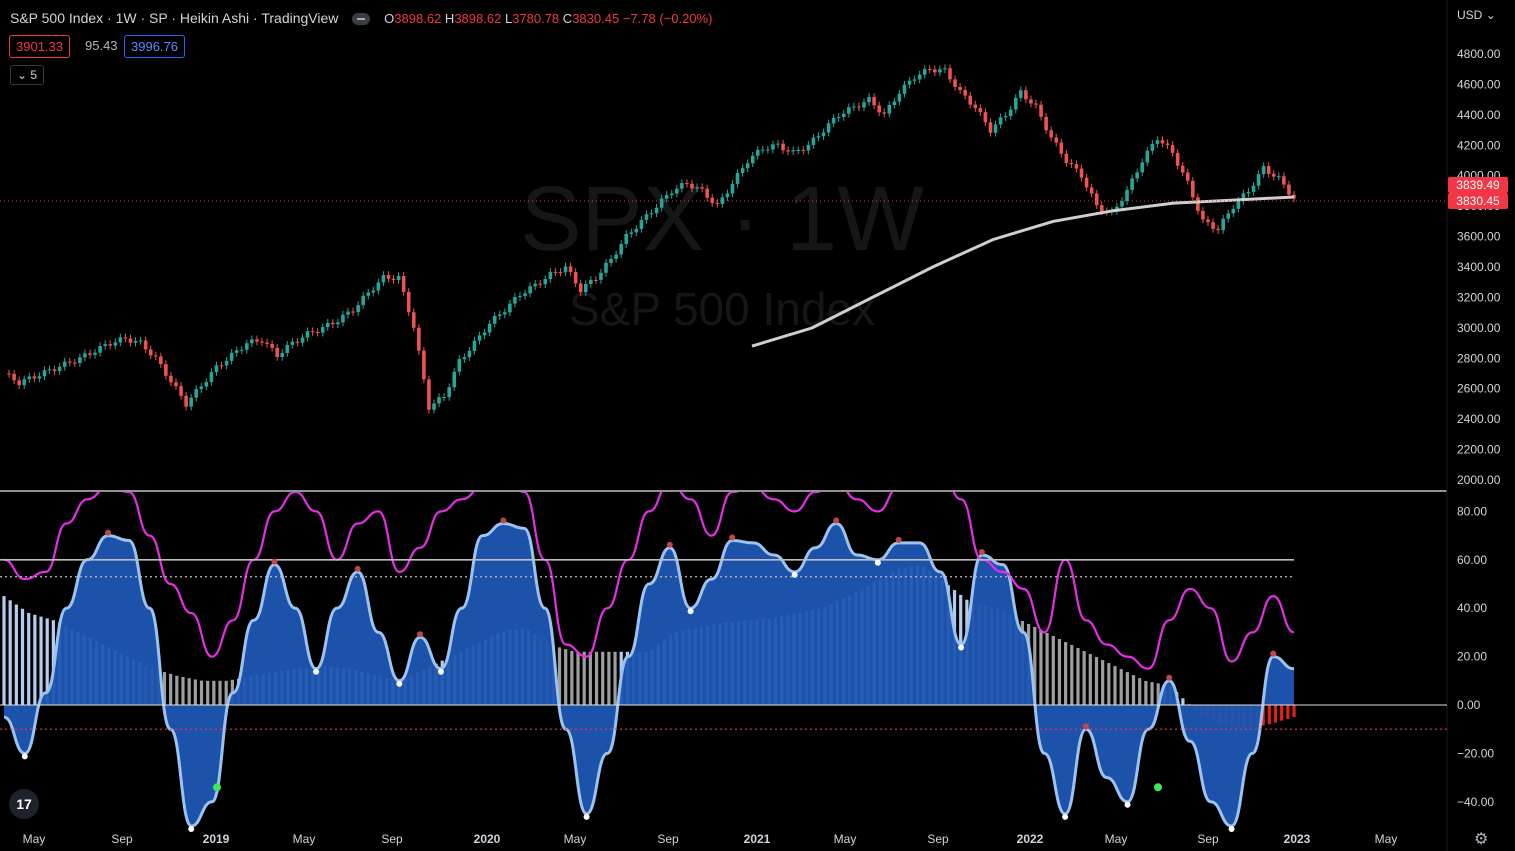  What do you see at coordinates (1472, 657) in the screenshot?
I see `oscillator-tick-label: 20.00` at bounding box center [1472, 657].